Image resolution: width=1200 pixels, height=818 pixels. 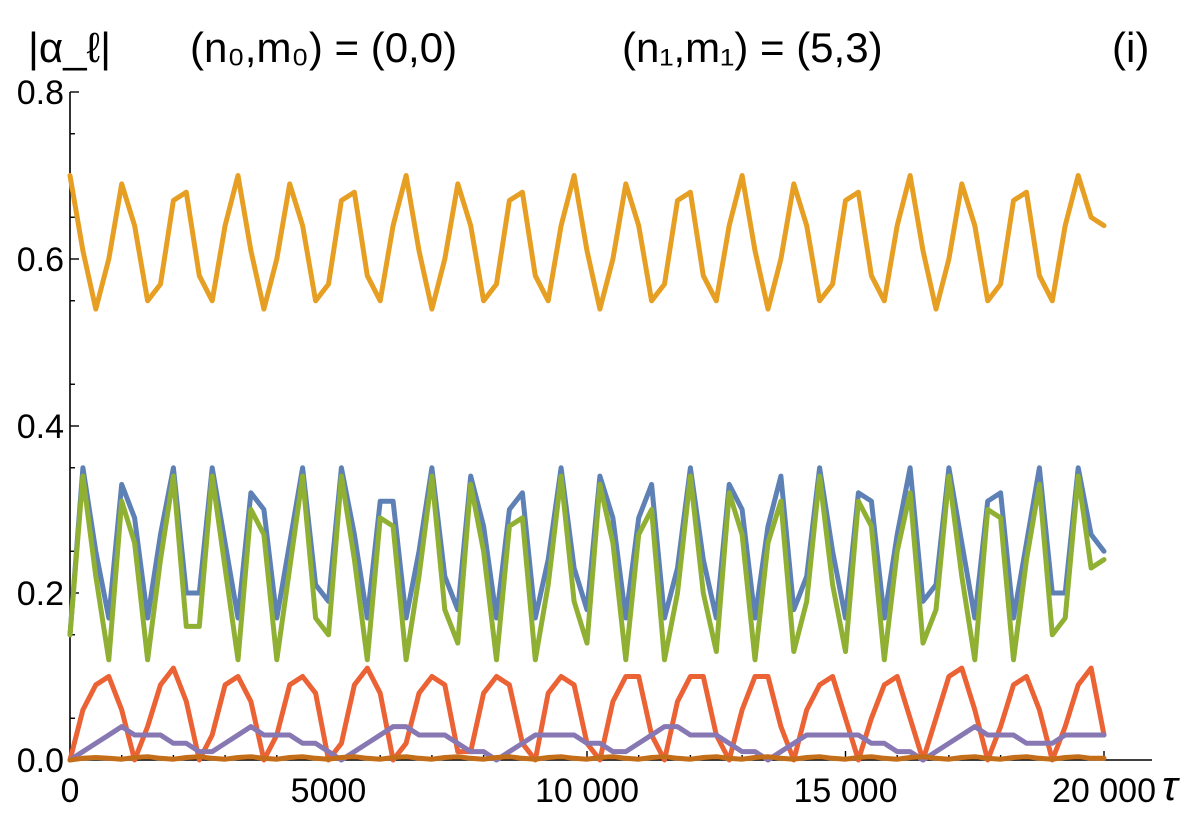 What do you see at coordinates (70, 791) in the screenshot?
I see `x-tick-label: 0` at bounding box center [70, 791].